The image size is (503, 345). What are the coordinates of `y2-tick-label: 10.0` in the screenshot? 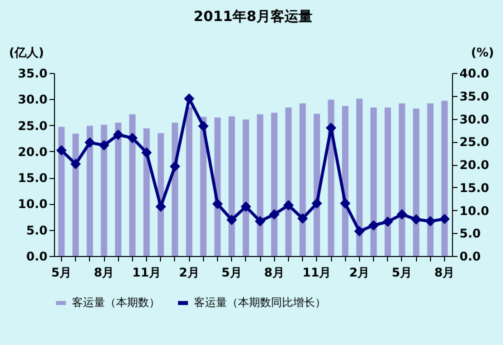 It's located at (475, 211).